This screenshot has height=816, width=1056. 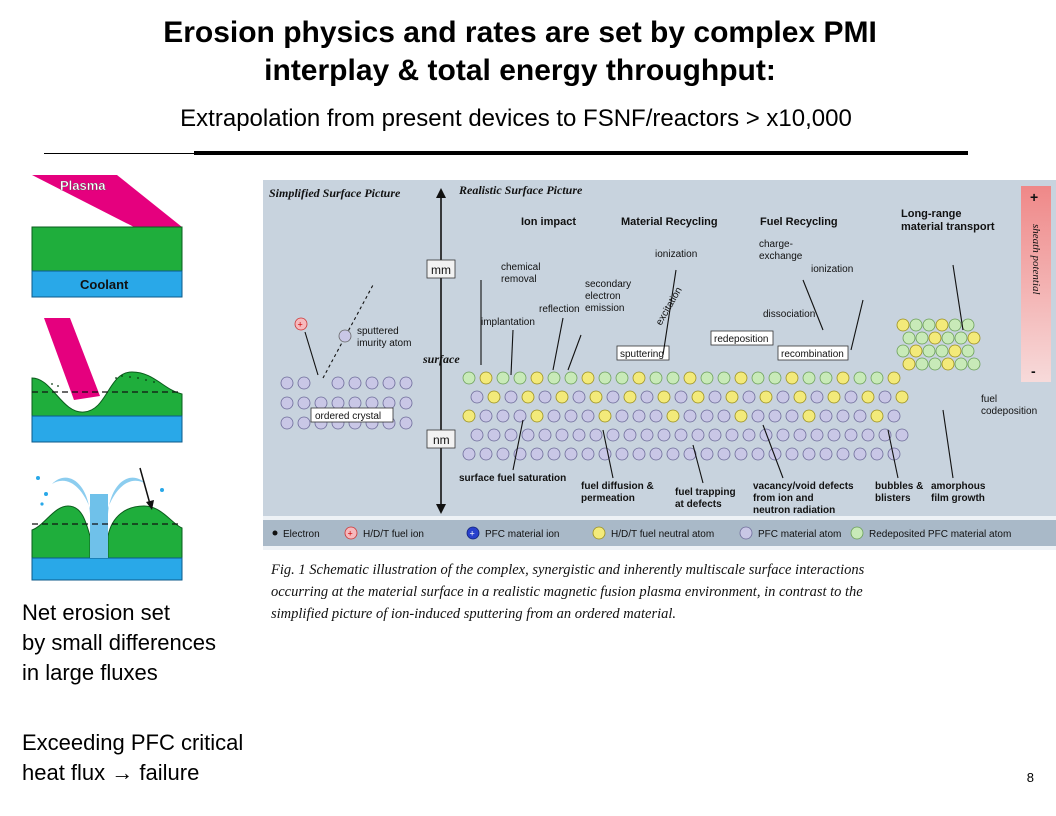 What do you see at coordinates (705, 492) in the screenshot?
I see `svg-text: fuel trapping` at bounding box center [705, 492].